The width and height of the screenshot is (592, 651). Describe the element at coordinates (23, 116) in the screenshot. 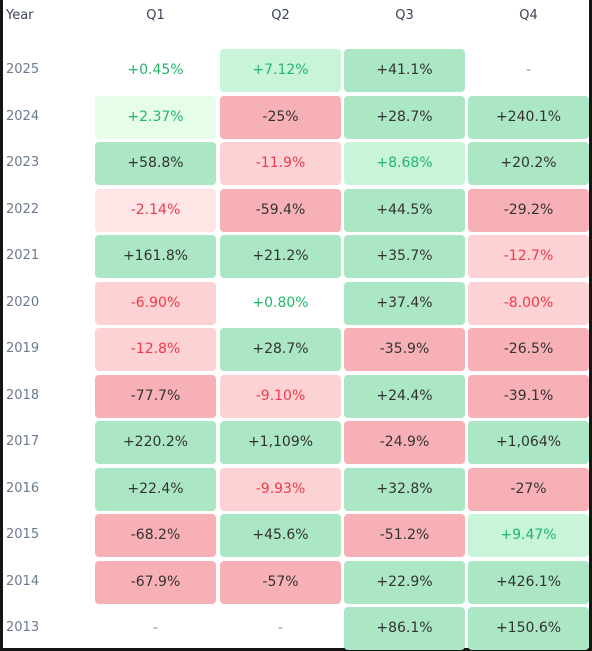

I see `year-label: 2024` at that location.